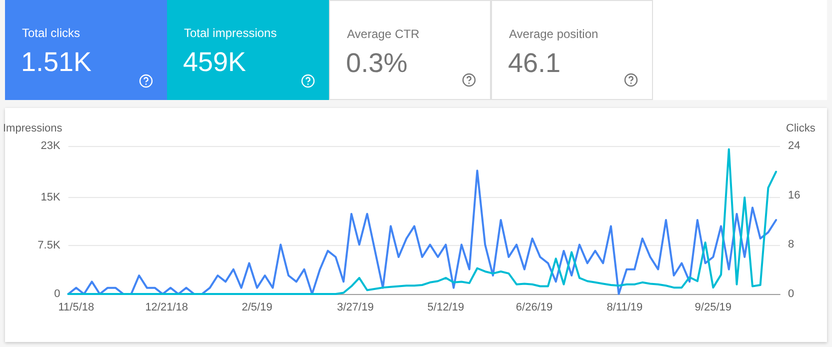 The height and width of the screenshot is (347, 832). I want to click on x-tick-label: 8/11/19, so click(624, 308).